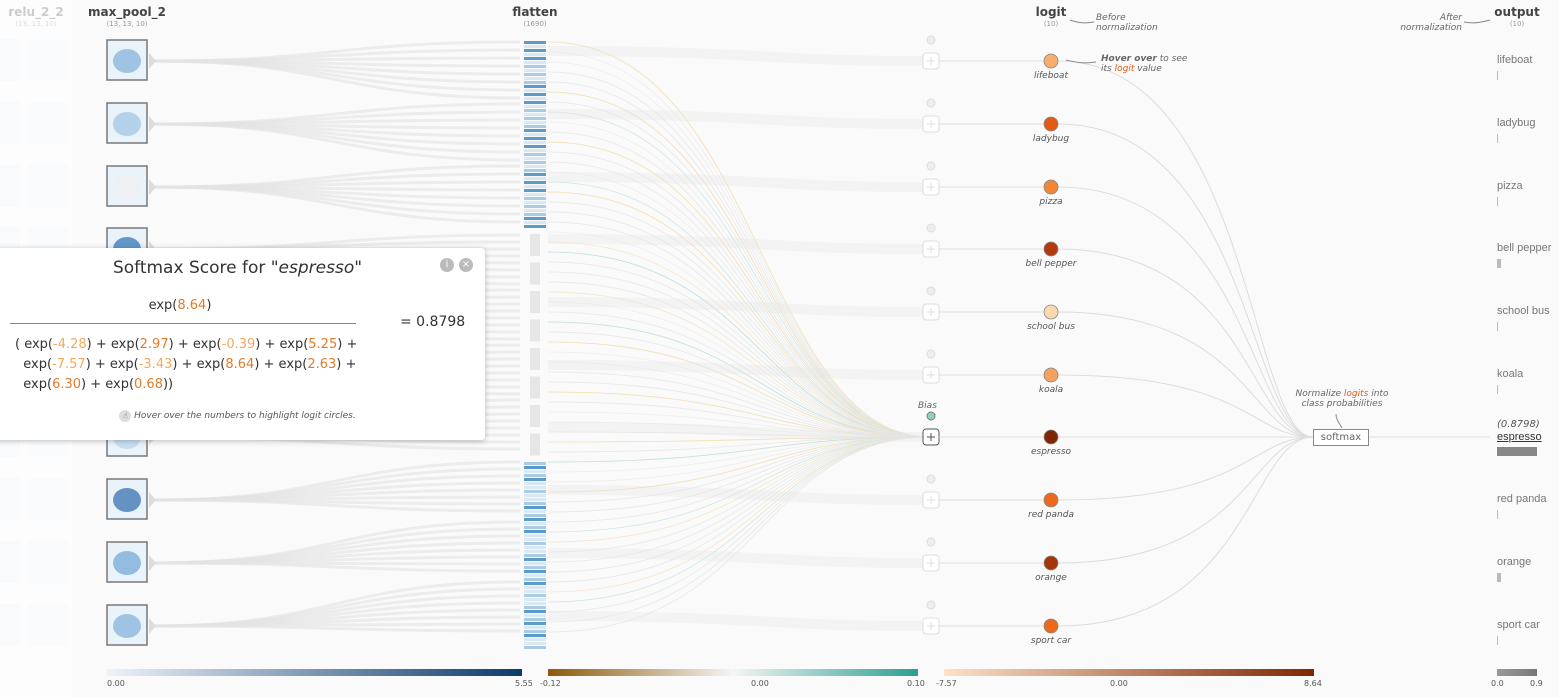 Image resolution: width=1559 pixels, height=697 pixels. Describe the element at coordinates (1523, 311) in the screenshot. I see `output-class-label: school bus` at that location.